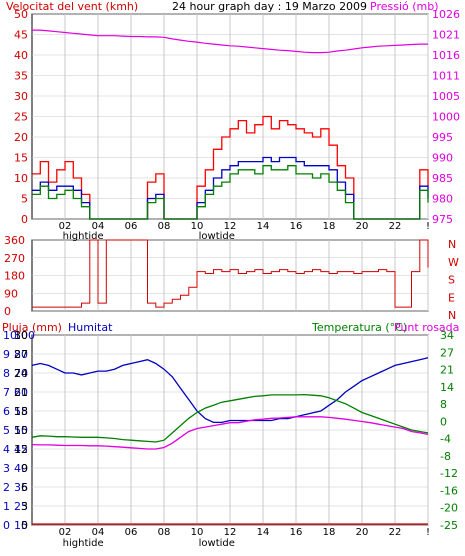  What do you see at coordinates (197, 226) in the screenshot?
I see `wind-xtick-label: 10` at bounding box center [197, 226].